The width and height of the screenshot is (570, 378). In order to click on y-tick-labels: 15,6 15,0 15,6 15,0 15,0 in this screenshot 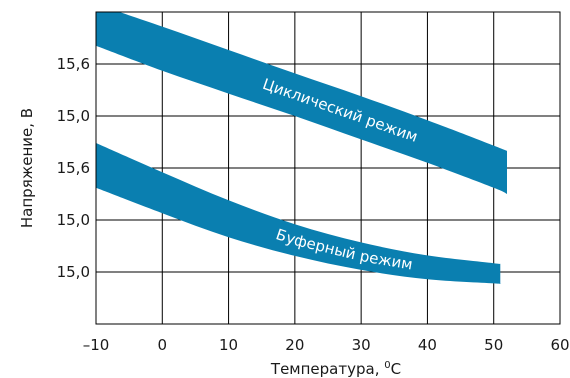, I will do `click(73, 168)`.